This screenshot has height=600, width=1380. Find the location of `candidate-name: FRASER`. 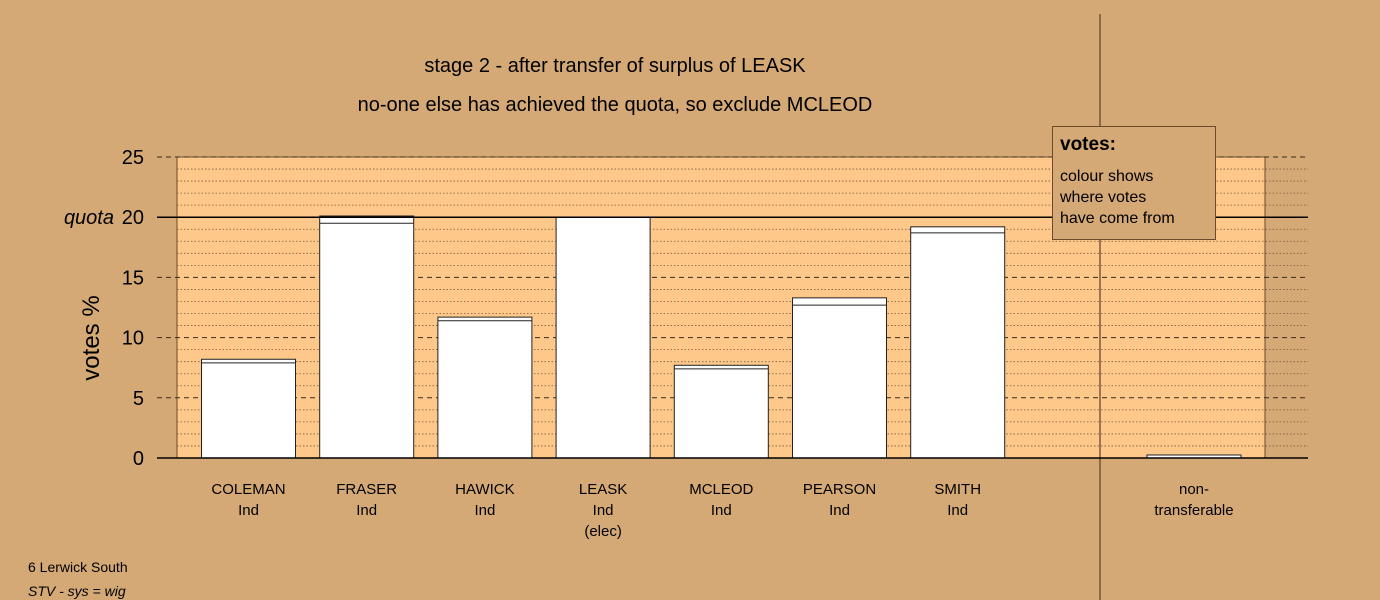

candidate-name: FRASER is located at coordinates (366, 489).